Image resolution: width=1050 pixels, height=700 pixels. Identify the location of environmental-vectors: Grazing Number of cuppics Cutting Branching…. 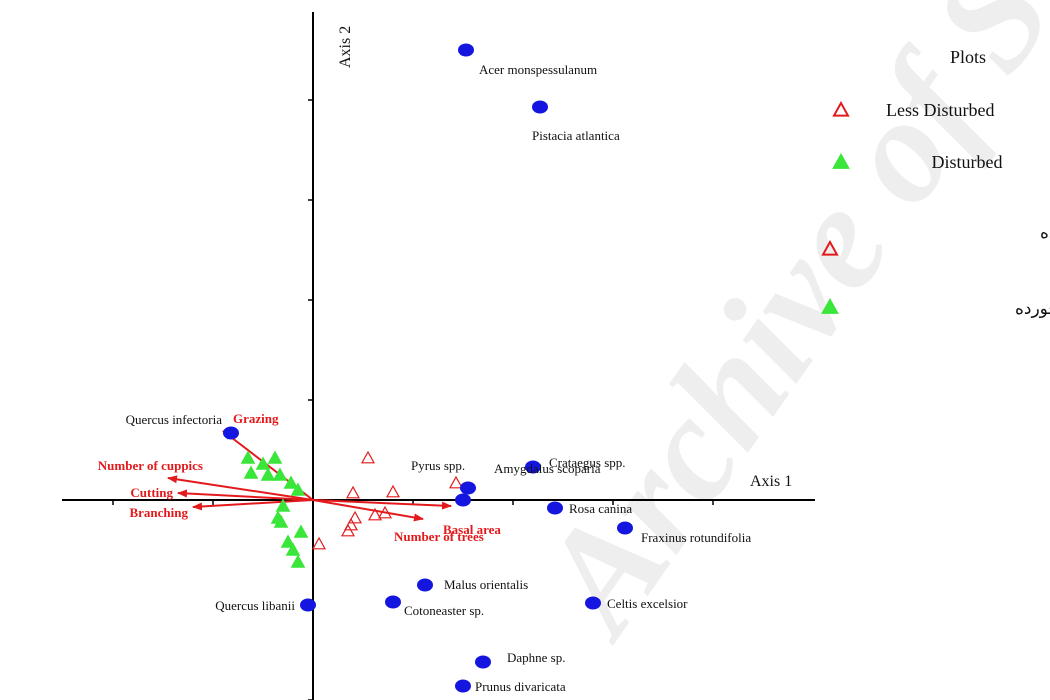
(300, 477).